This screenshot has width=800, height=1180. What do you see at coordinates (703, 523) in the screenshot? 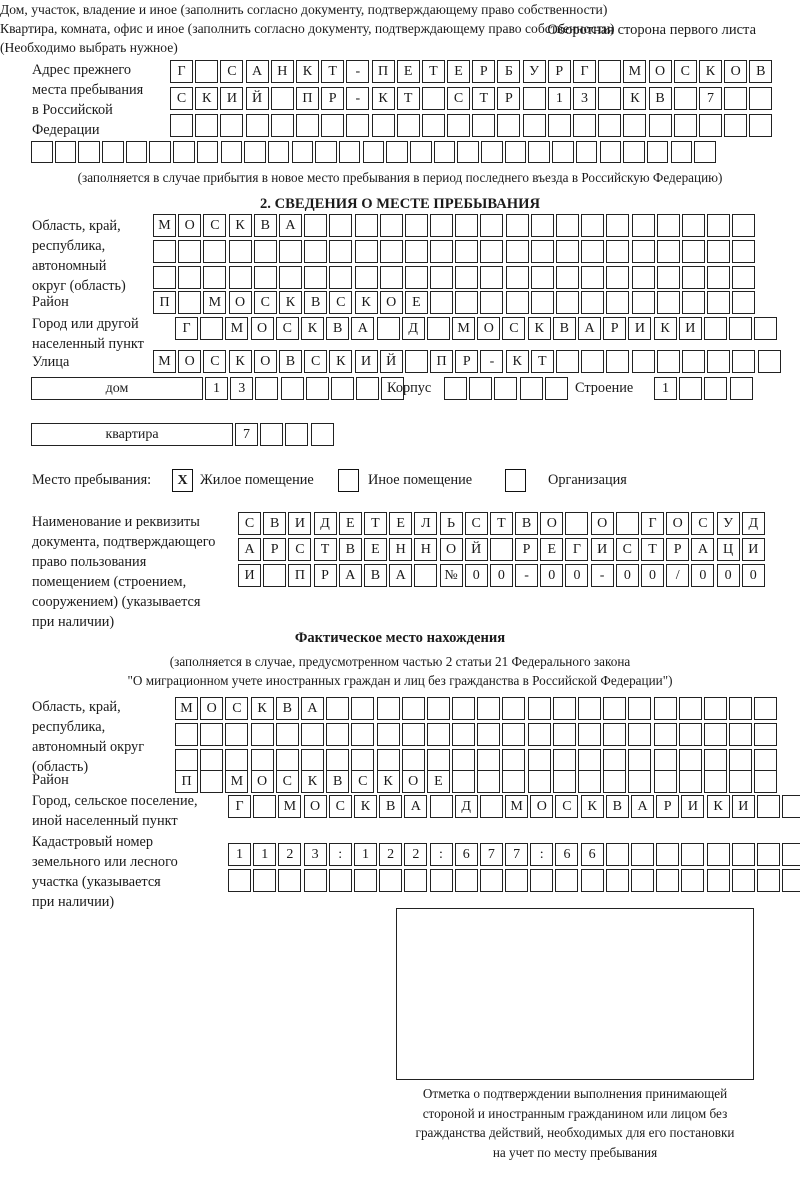
I see `document-cell-r1-19: С` at bounding box center [703, 523].